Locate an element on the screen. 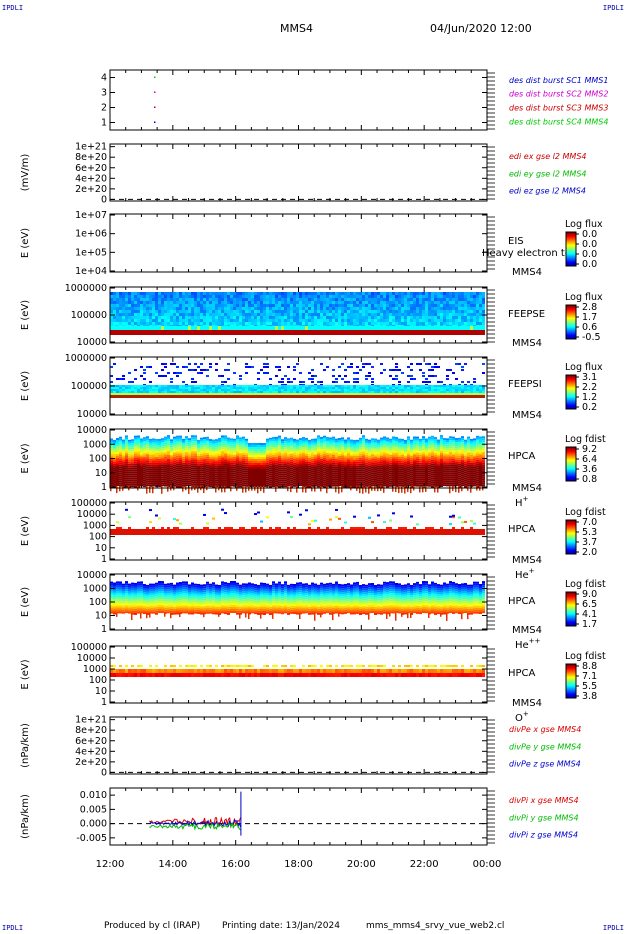  time-tick-label: 14:00 is located at coordinates (172, 864).